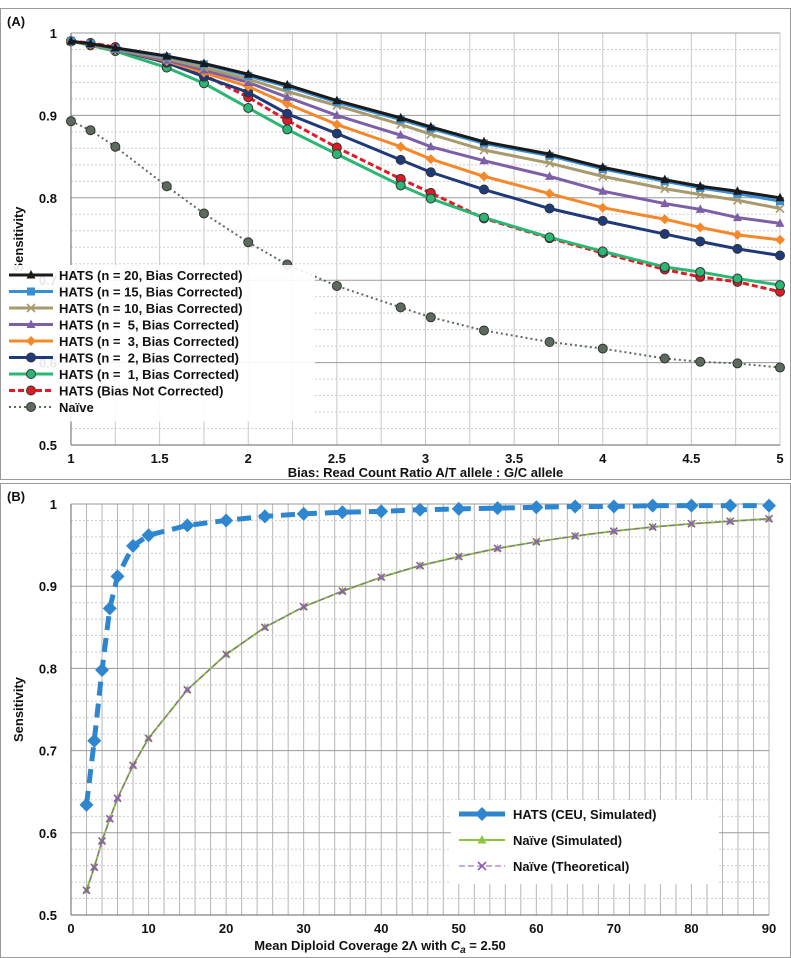 The height and width of the screenshot is (958, 791). What do you see at coordinates (76, 407) in the screenshot?
I see `legend-label: Naïve` at bounding box center [76, 407].